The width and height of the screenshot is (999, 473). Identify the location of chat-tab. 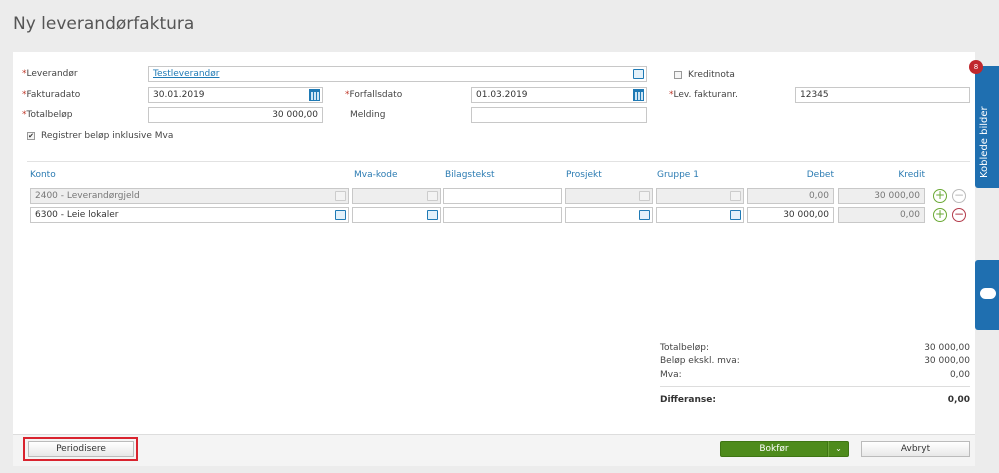
(987, 295).